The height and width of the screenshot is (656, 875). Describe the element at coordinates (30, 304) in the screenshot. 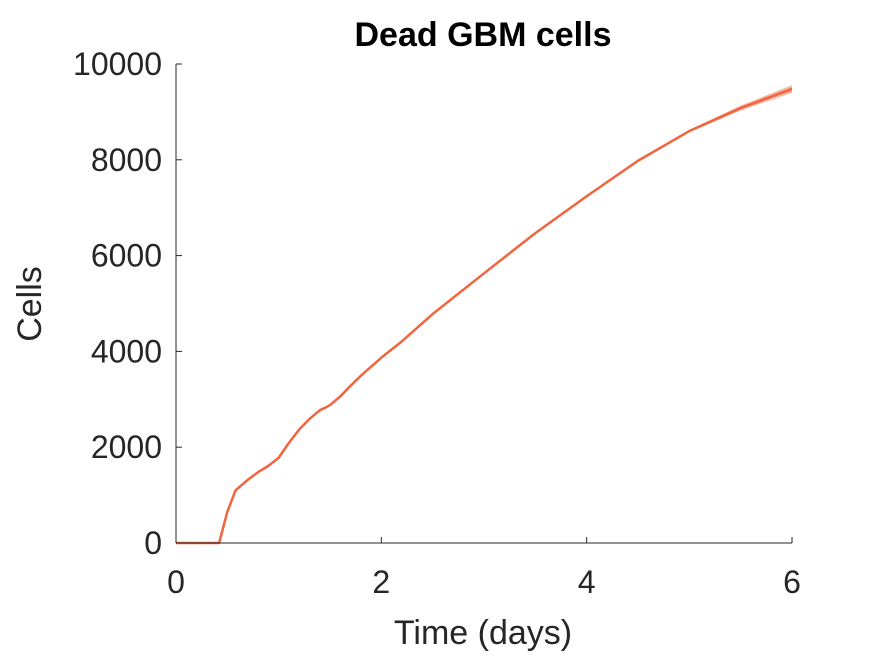

I see `y-axis-label: Cells` at that location.